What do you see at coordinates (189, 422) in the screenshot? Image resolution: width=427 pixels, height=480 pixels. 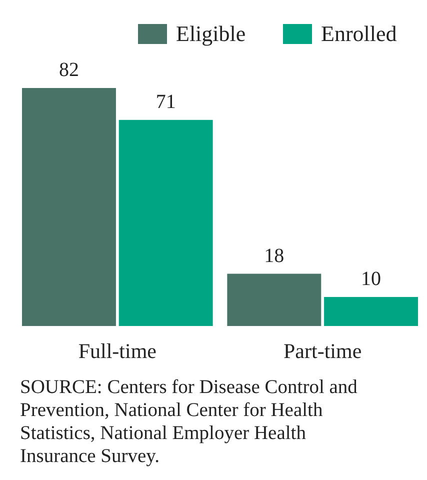 I see `source-note: SOURCE: Centers for Disease Control and Prevention, National Center for Health Statistics, National Employer Health Insurance Survey.` at bounding box center [189, 422].